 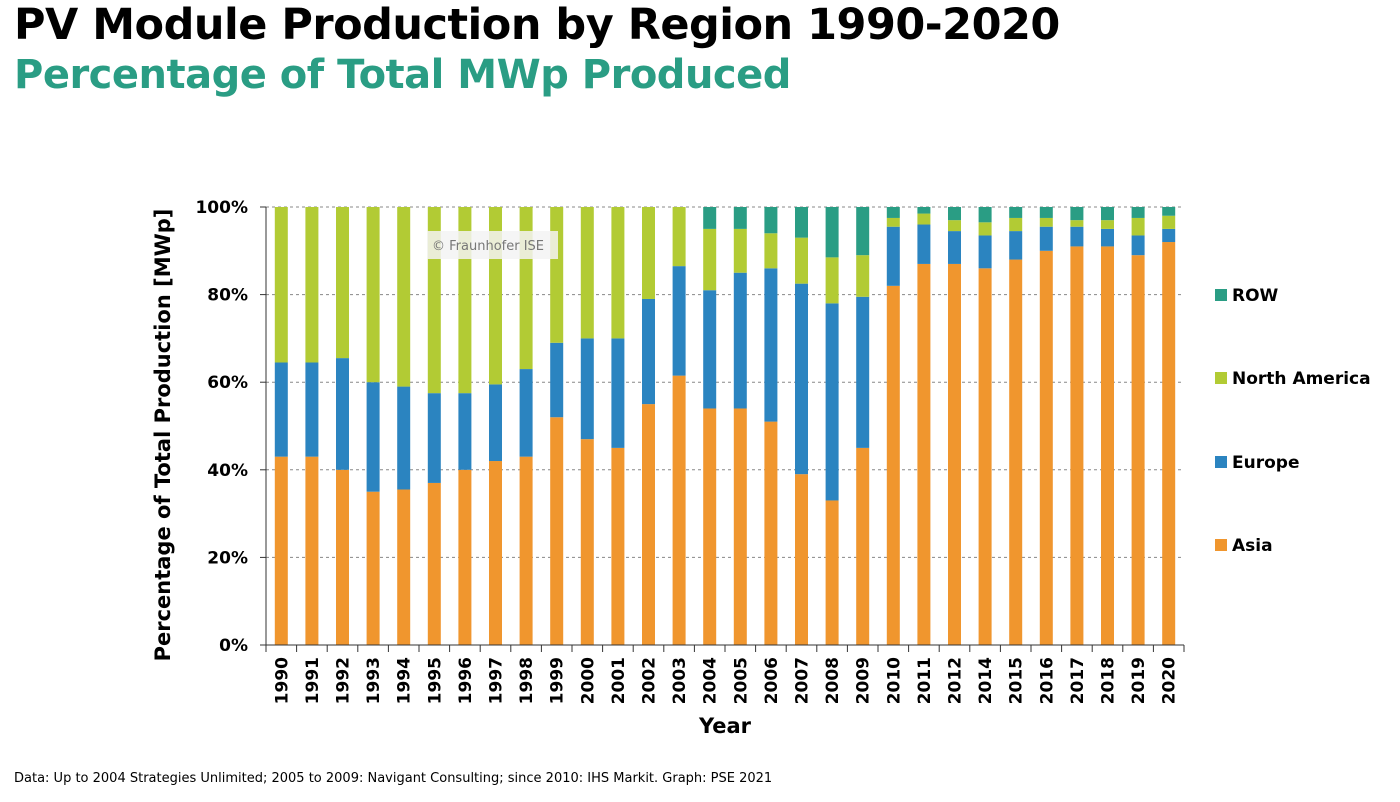 What do you see at coordinates (1301, 379) in the screenshot?
I see `legend-label: North America` at bounding box center [1301, 379].